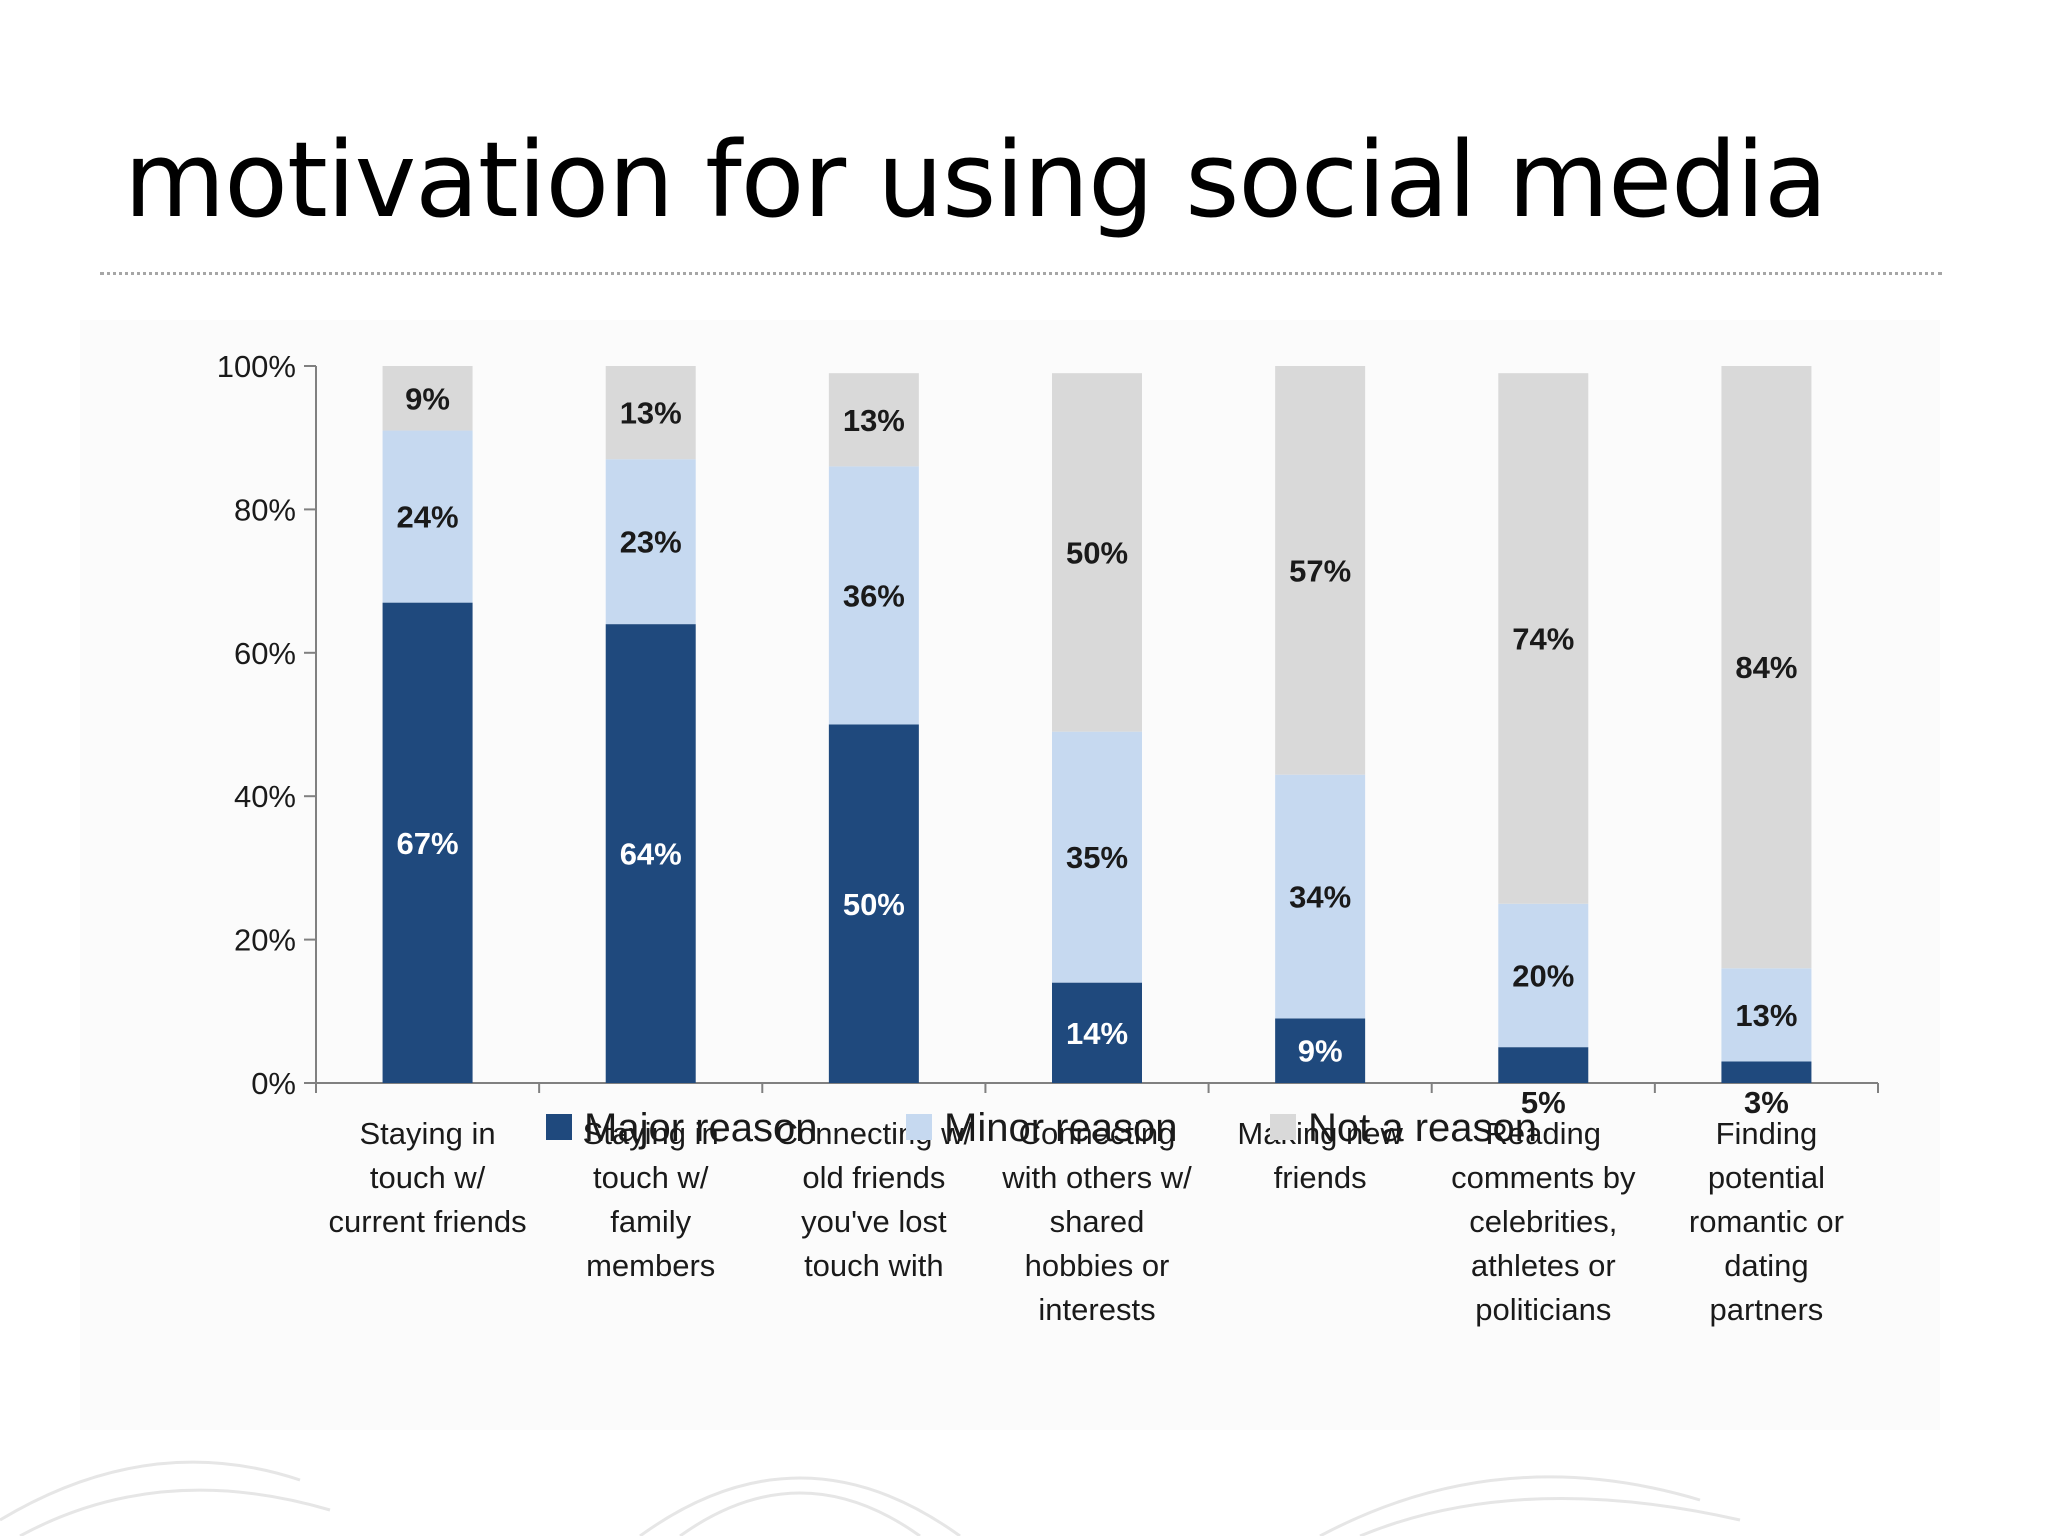 The image size is (2048, 1536). I want to click on y-tick-label: 60%, so click(265, 653).